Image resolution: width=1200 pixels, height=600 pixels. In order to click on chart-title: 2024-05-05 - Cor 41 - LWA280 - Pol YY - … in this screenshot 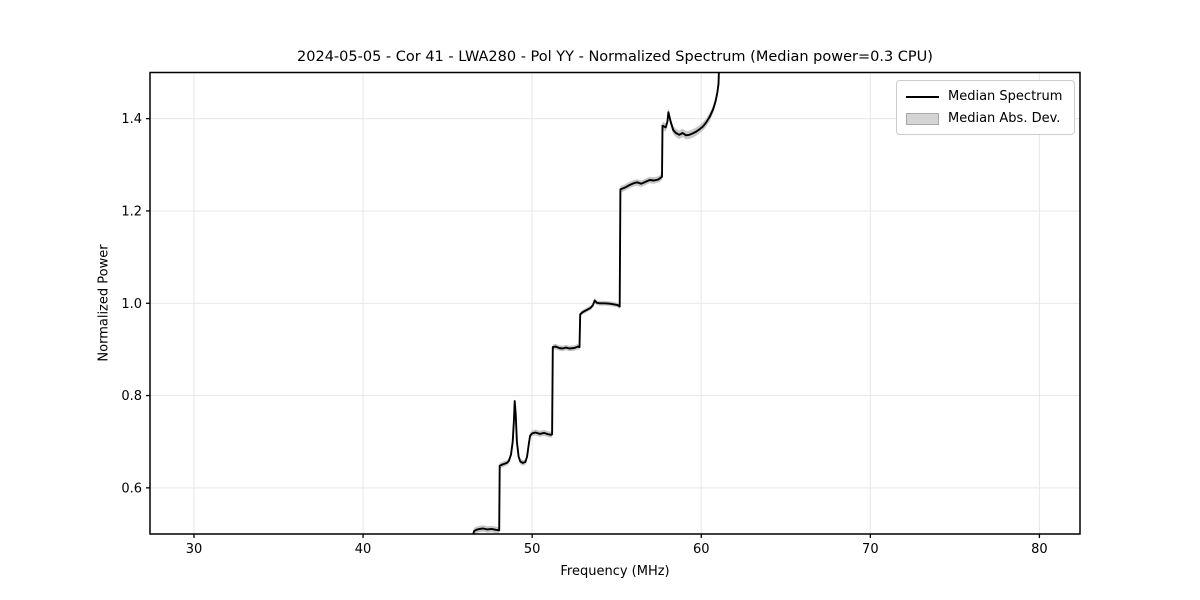, I will do `click(615, 57)`.